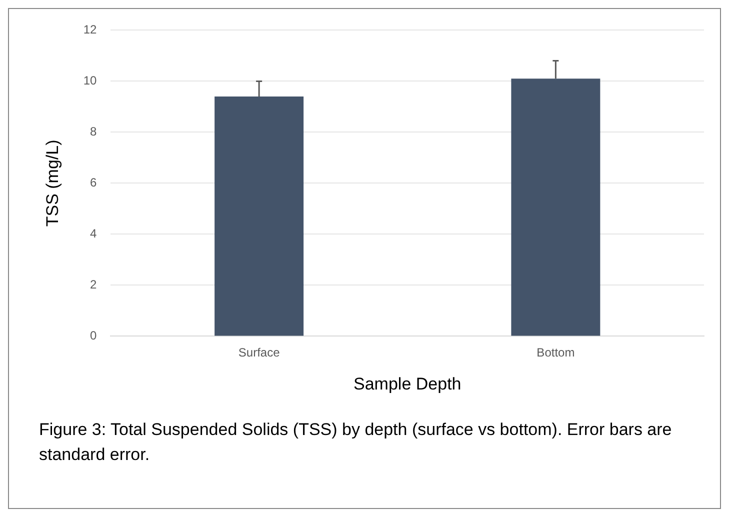  What do you see at coordinates (94, 285) in the screenshot?
I see `y-tick-label: 2` at bounding box center [94, 285].